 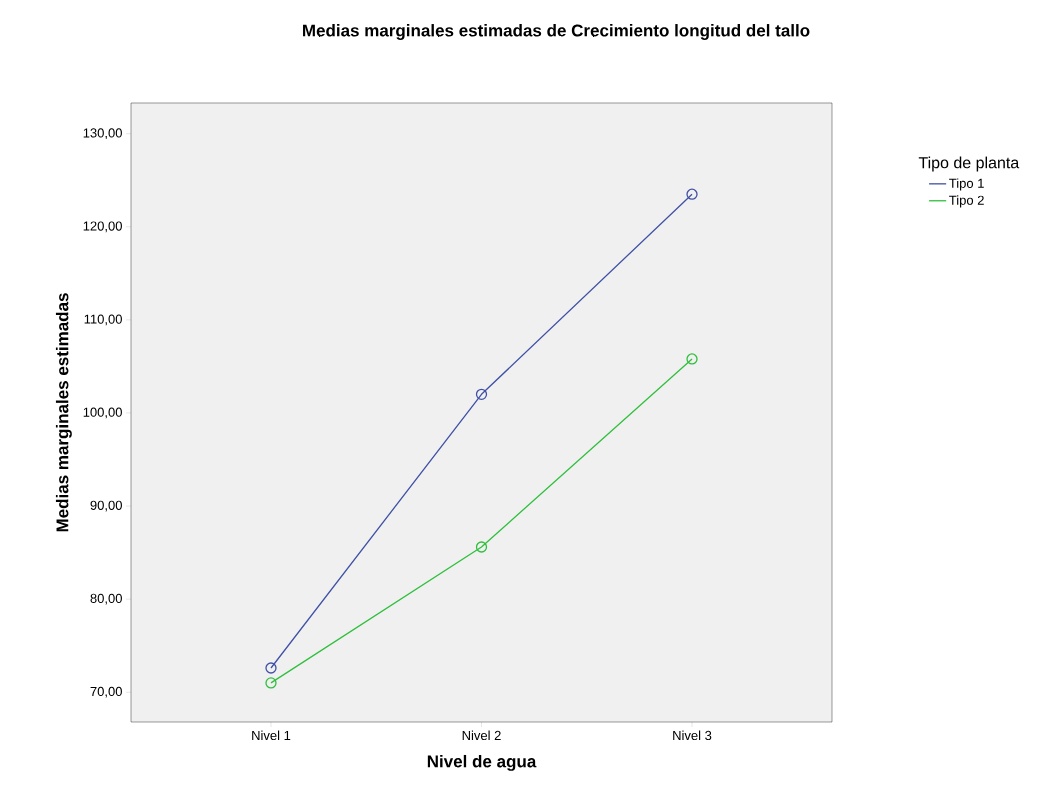 What do you see at coordinates (969, 164) in the screenshot?
I see `legend-title: Tipo de planta` at bounding box center [969, 164].